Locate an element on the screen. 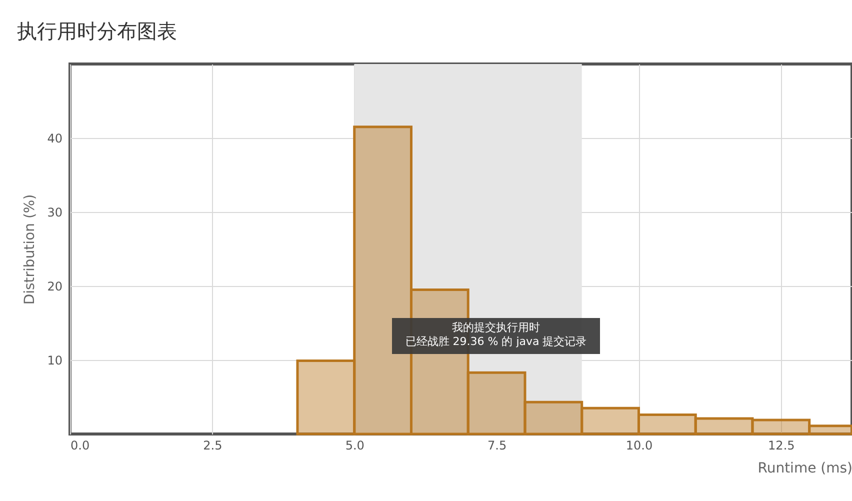 The height and width of the screenshot is (501, 852). y-tick-label: 20 is located at coordinates (54, 287).